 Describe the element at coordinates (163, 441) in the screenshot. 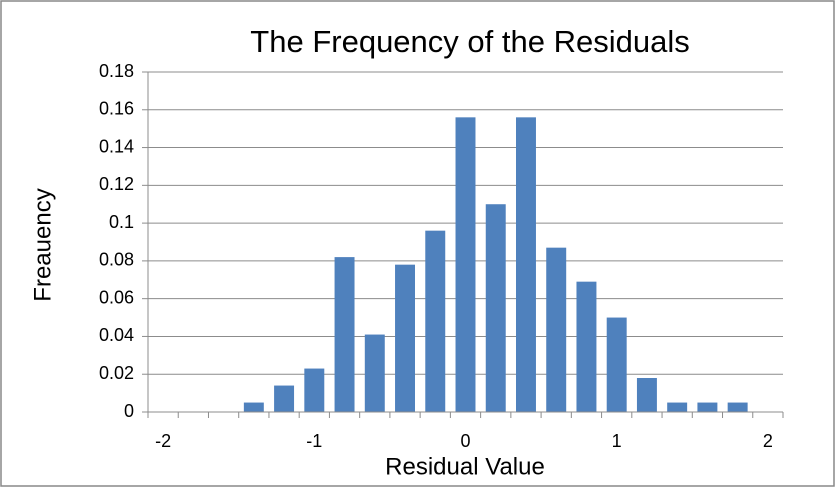

I see `x-tick-label: -2` at that location.